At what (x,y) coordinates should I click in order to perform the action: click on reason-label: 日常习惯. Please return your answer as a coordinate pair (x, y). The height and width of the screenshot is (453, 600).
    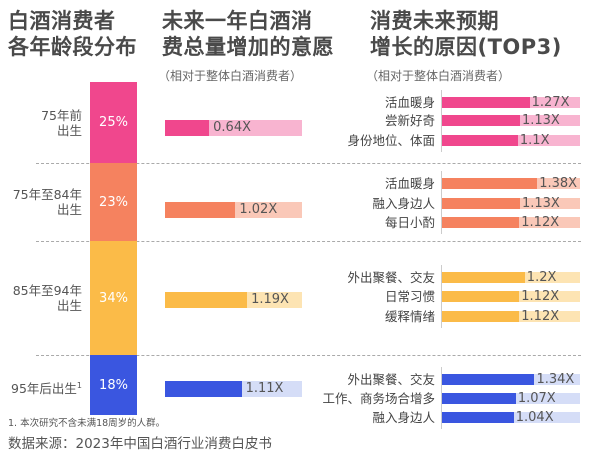
    Looking at the image, I should click on (409, 296).